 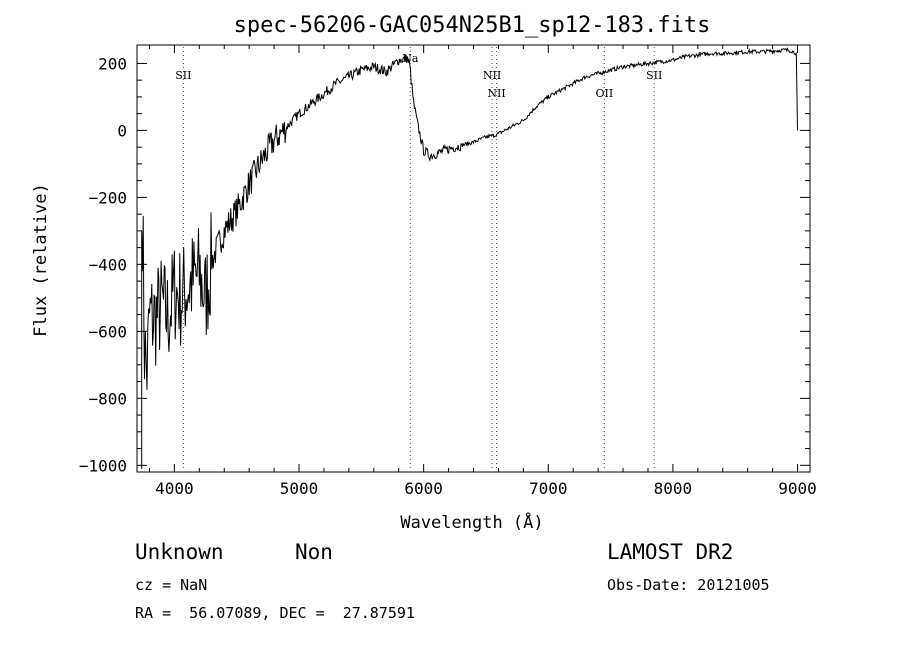 I want to click on y-tick-label: −400, so click(x=107, y=264).